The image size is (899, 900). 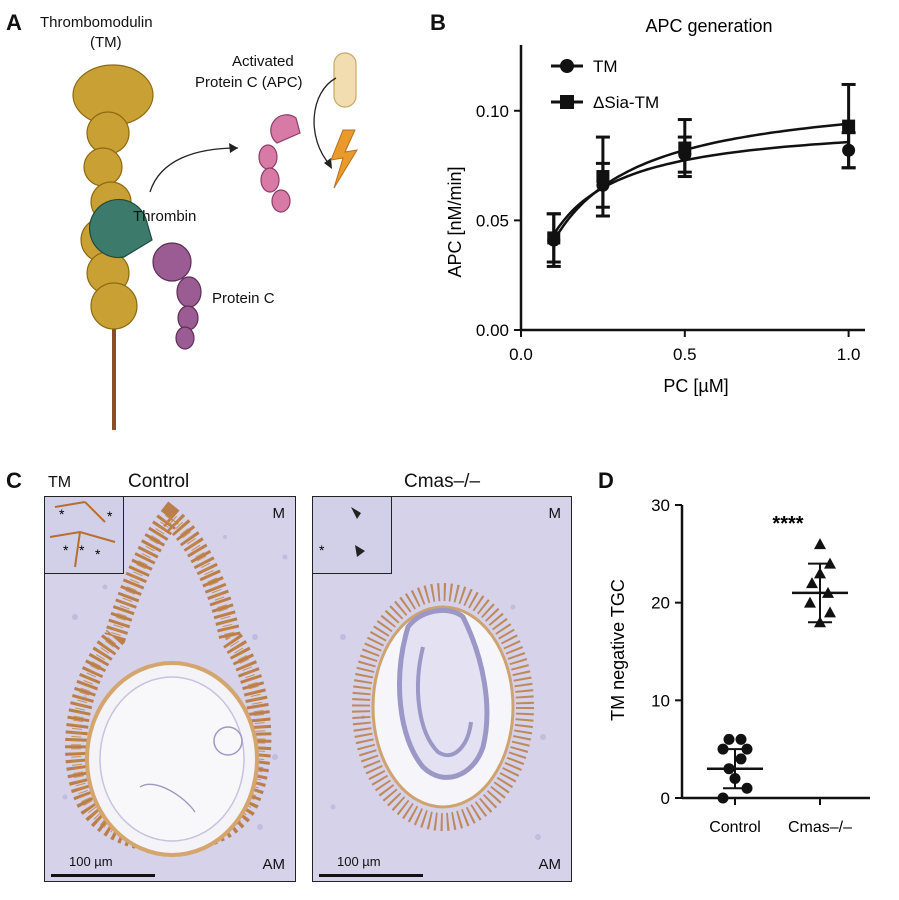 What do you see at coordinates (84, 535) in the screenshot?
I see `control-inset: * * * * *` at bounding box center [84, 535].